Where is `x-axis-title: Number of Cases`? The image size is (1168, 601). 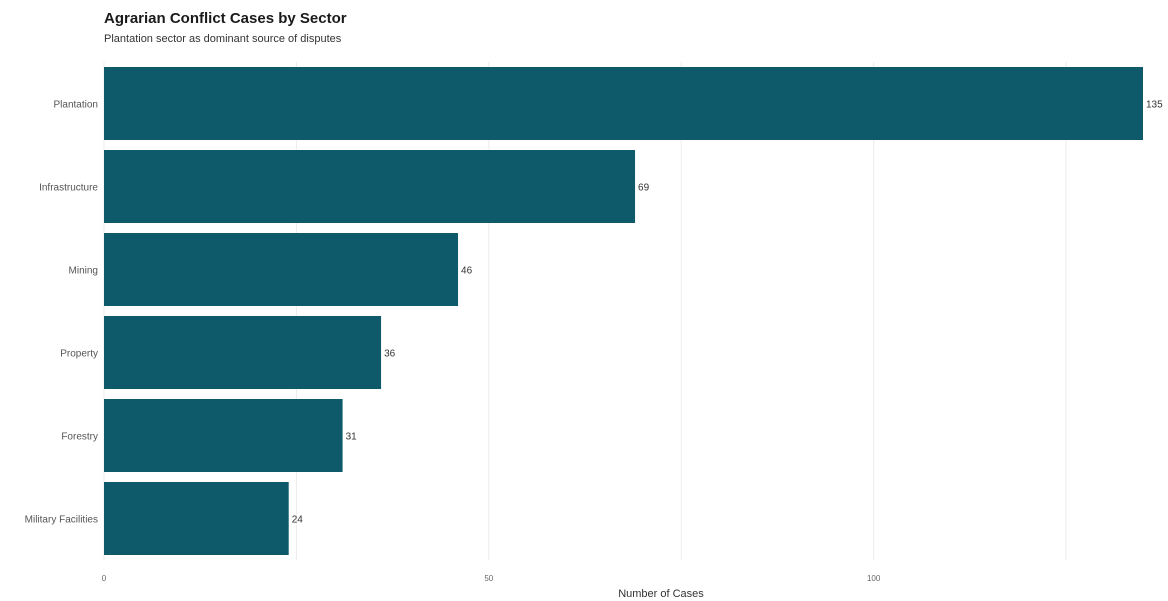
x-axis-title: Number of Cases is located at coordinates (661, 594).